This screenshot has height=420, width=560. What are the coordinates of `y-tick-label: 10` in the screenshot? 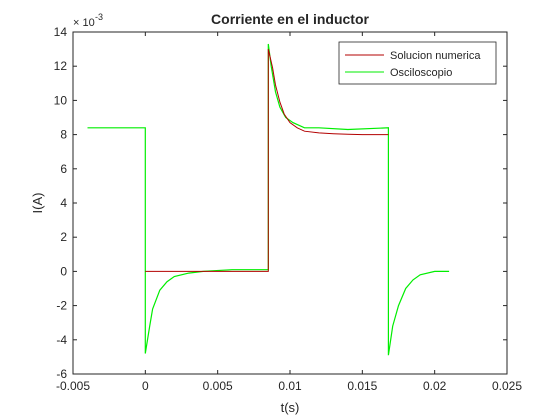 It's located at (61, 100).